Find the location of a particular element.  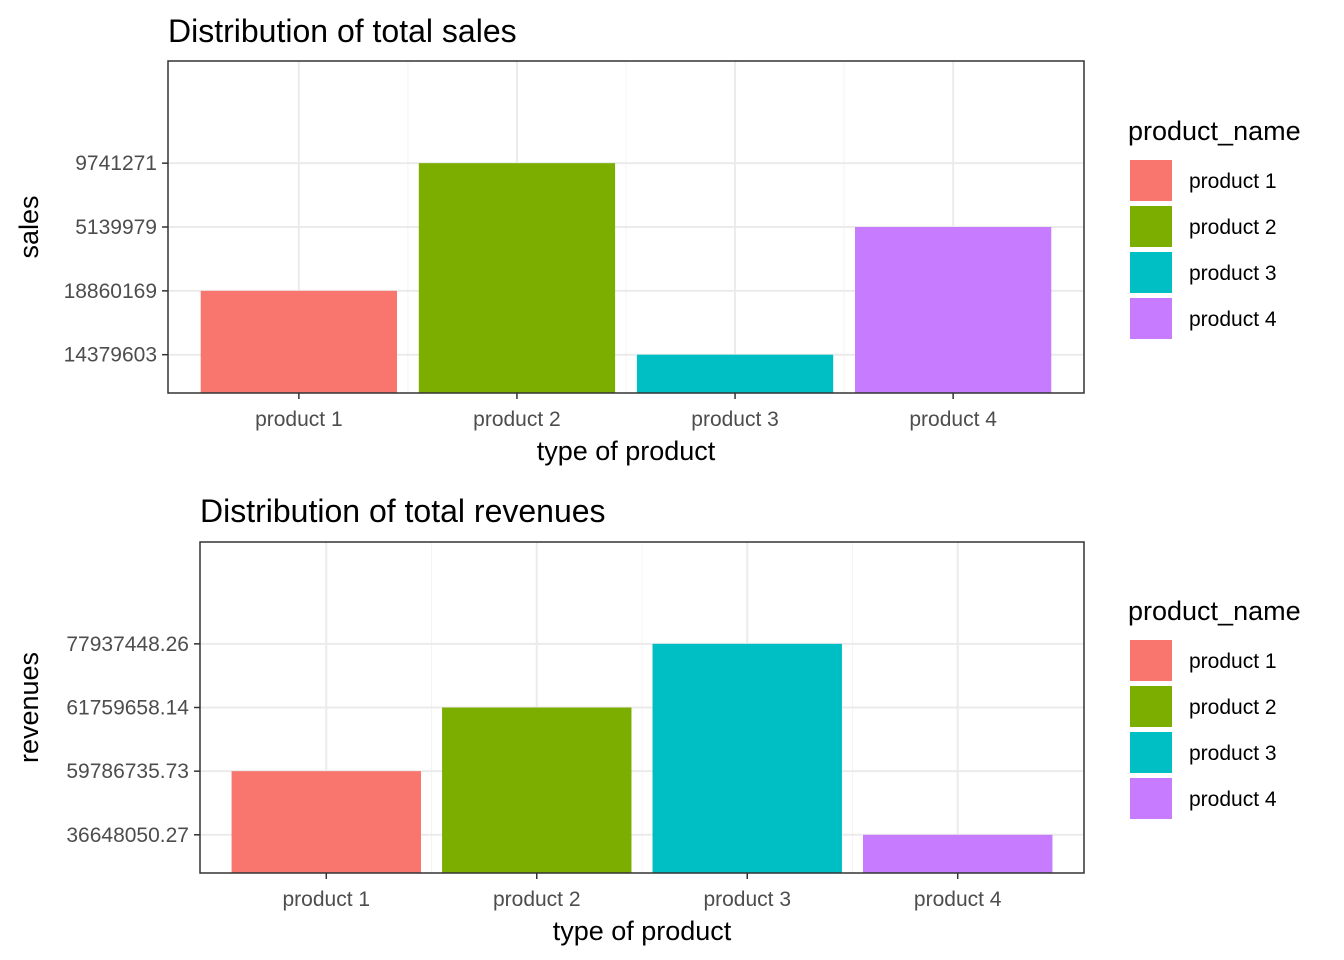

y-axis-title: revenues is located at coordinates (29, 707).